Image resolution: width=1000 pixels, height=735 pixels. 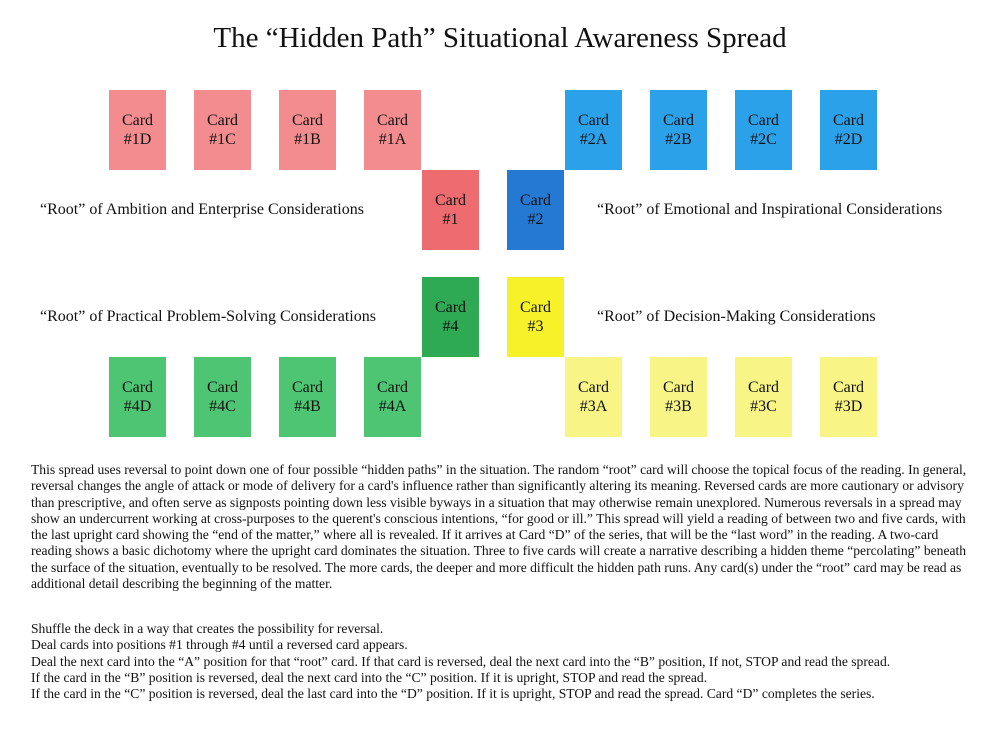 I want to click on card-position-4d: Card #4D, so click(x=137, y=397).